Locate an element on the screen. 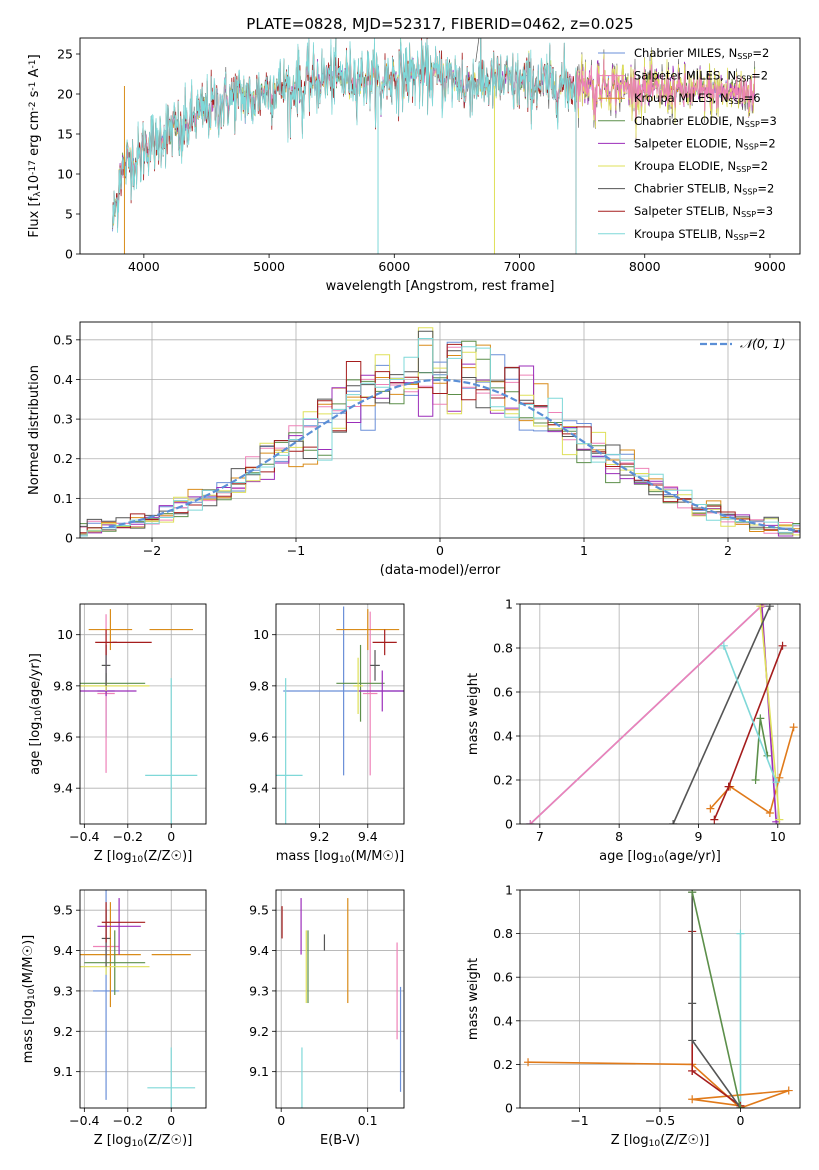 The width and height of the screenshot is (819, 1170). x-axis-label: mass [log10(M/M☉)] is located at coordinates (340, 857).